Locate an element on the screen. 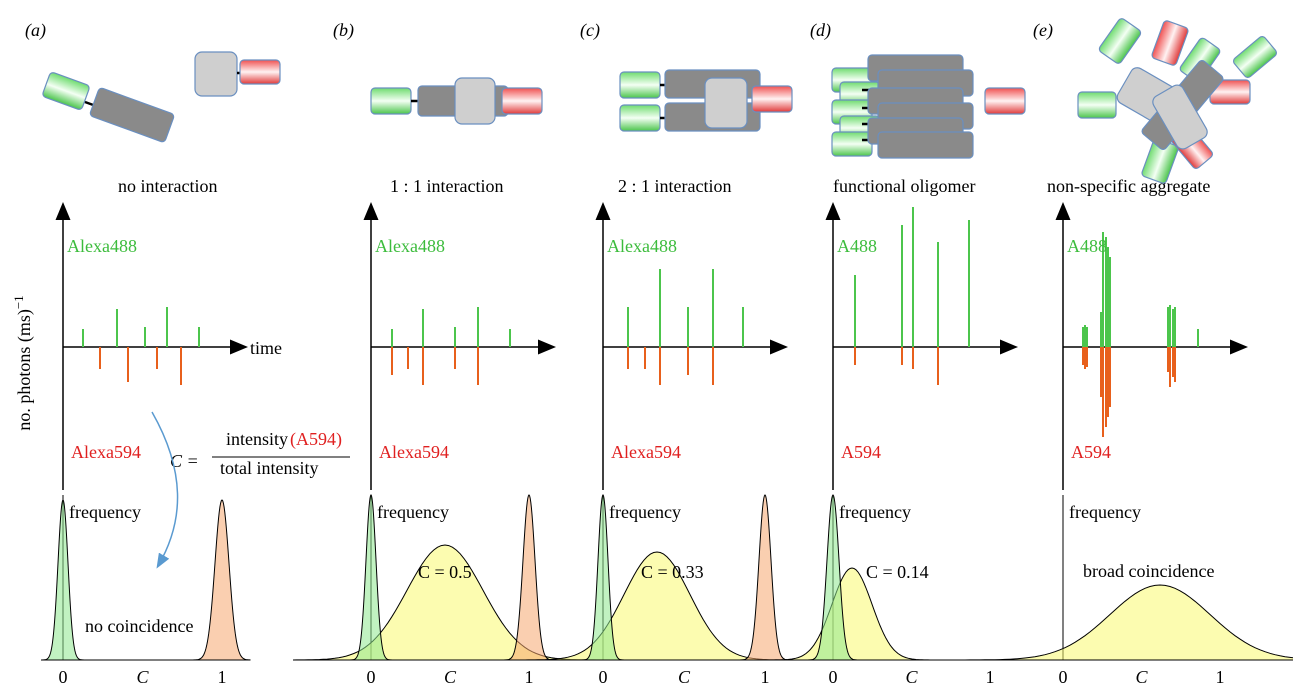 The height and width of the screenshot is (684, 1293). formula-denominator: total intensity is located at coordinates (269, 468).